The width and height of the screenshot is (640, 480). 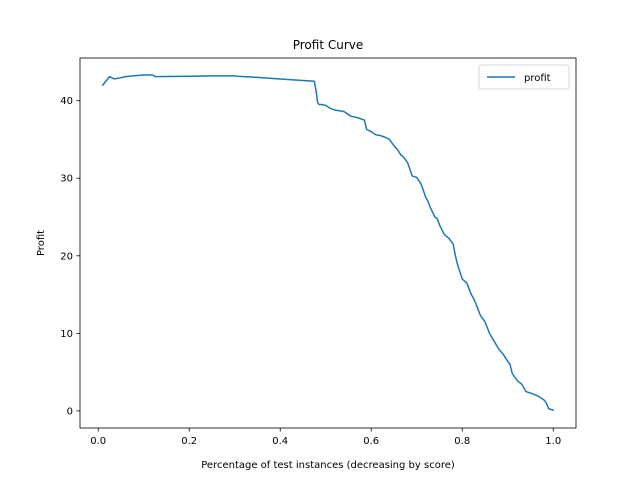 I want to click on x-tick-label: 0.8, so click(x=462, y=441).